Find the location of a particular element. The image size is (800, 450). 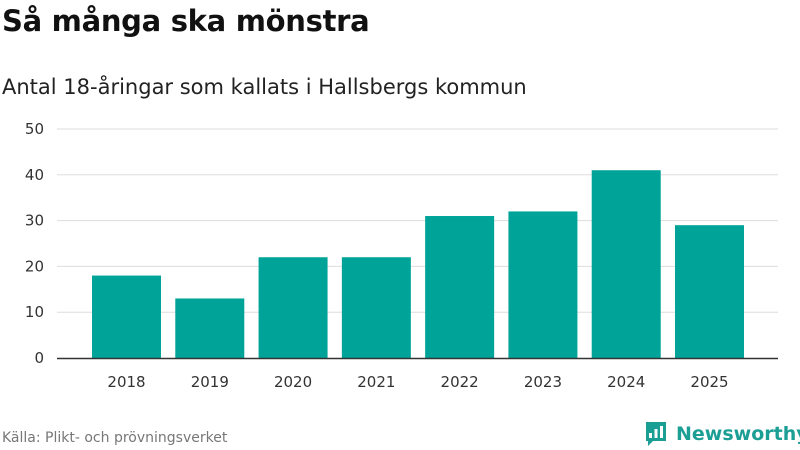

x-tick-label: 2022 is located at coordinates (460, 382).